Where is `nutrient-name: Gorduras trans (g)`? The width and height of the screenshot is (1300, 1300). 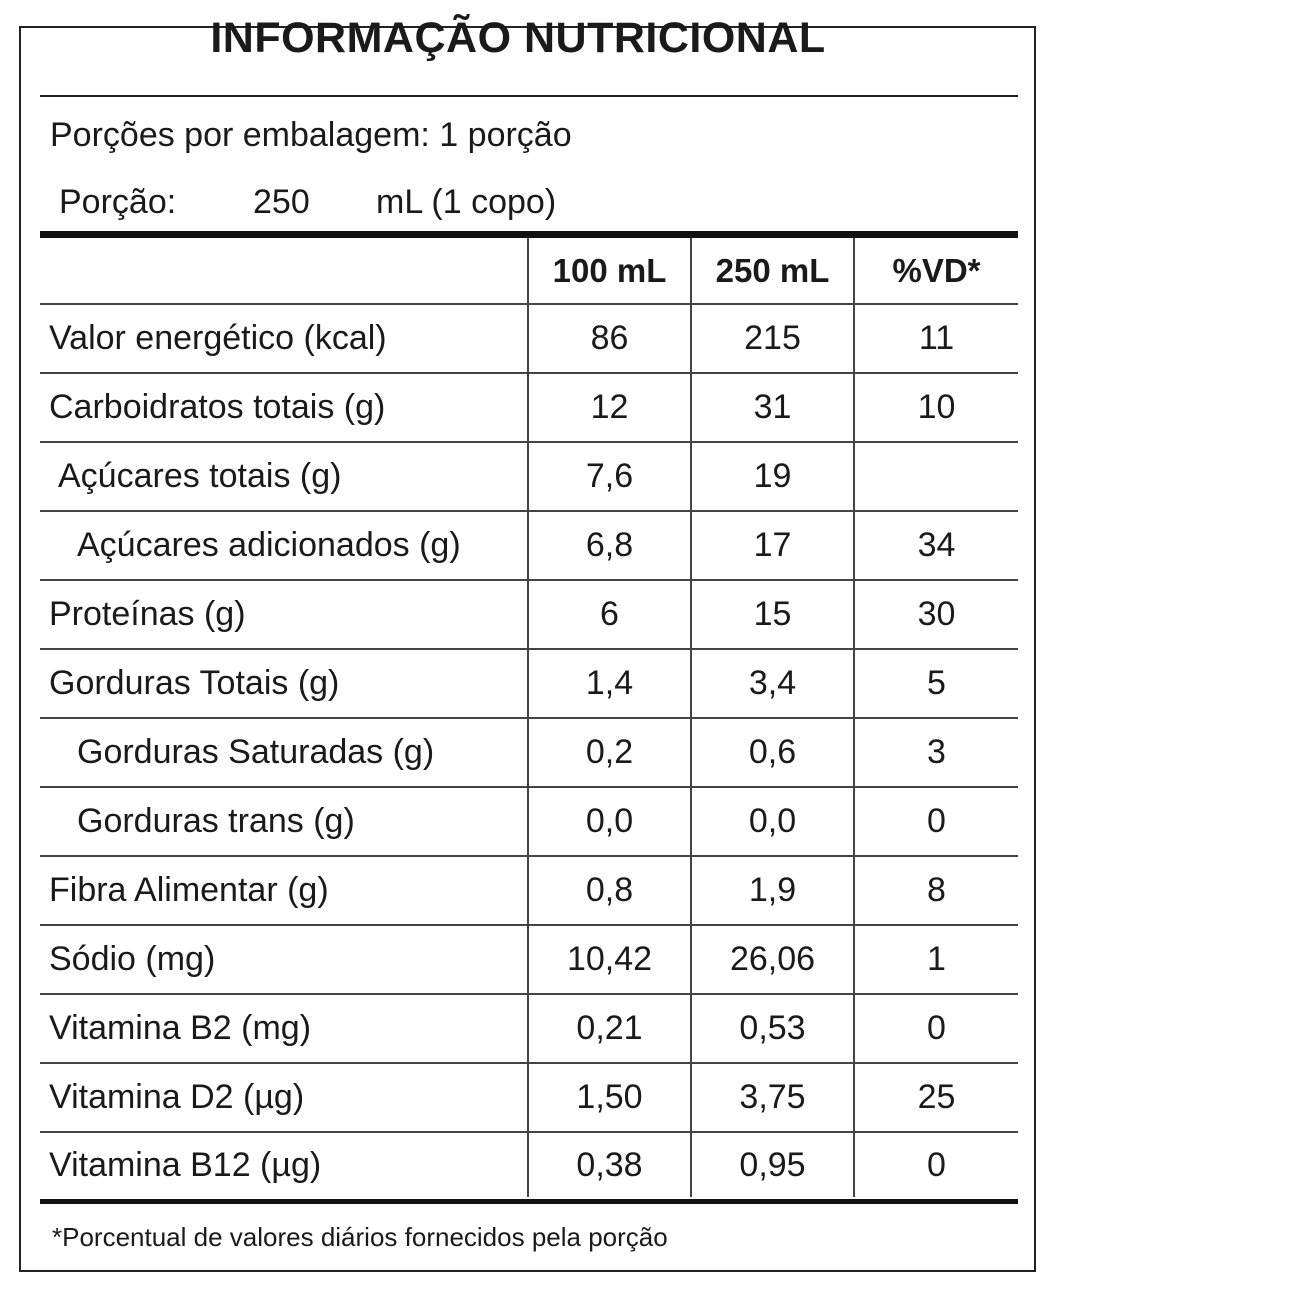
nutrient-name: Gorduras trans (g) is located at coordinates (284, 822).